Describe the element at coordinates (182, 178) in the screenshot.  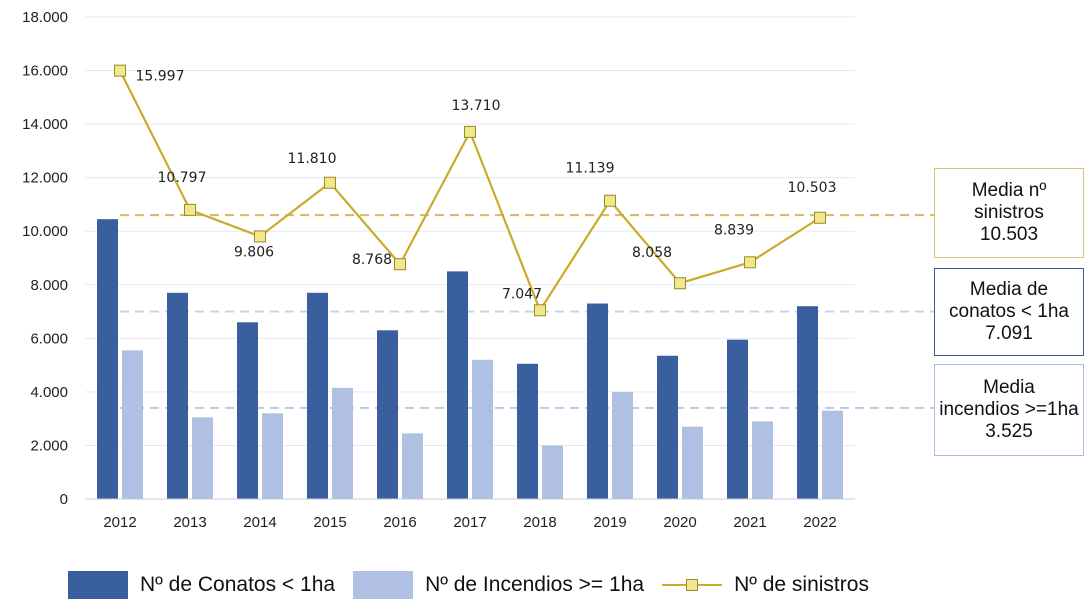
I see `data-label-sinistros: 10.797` at that location.